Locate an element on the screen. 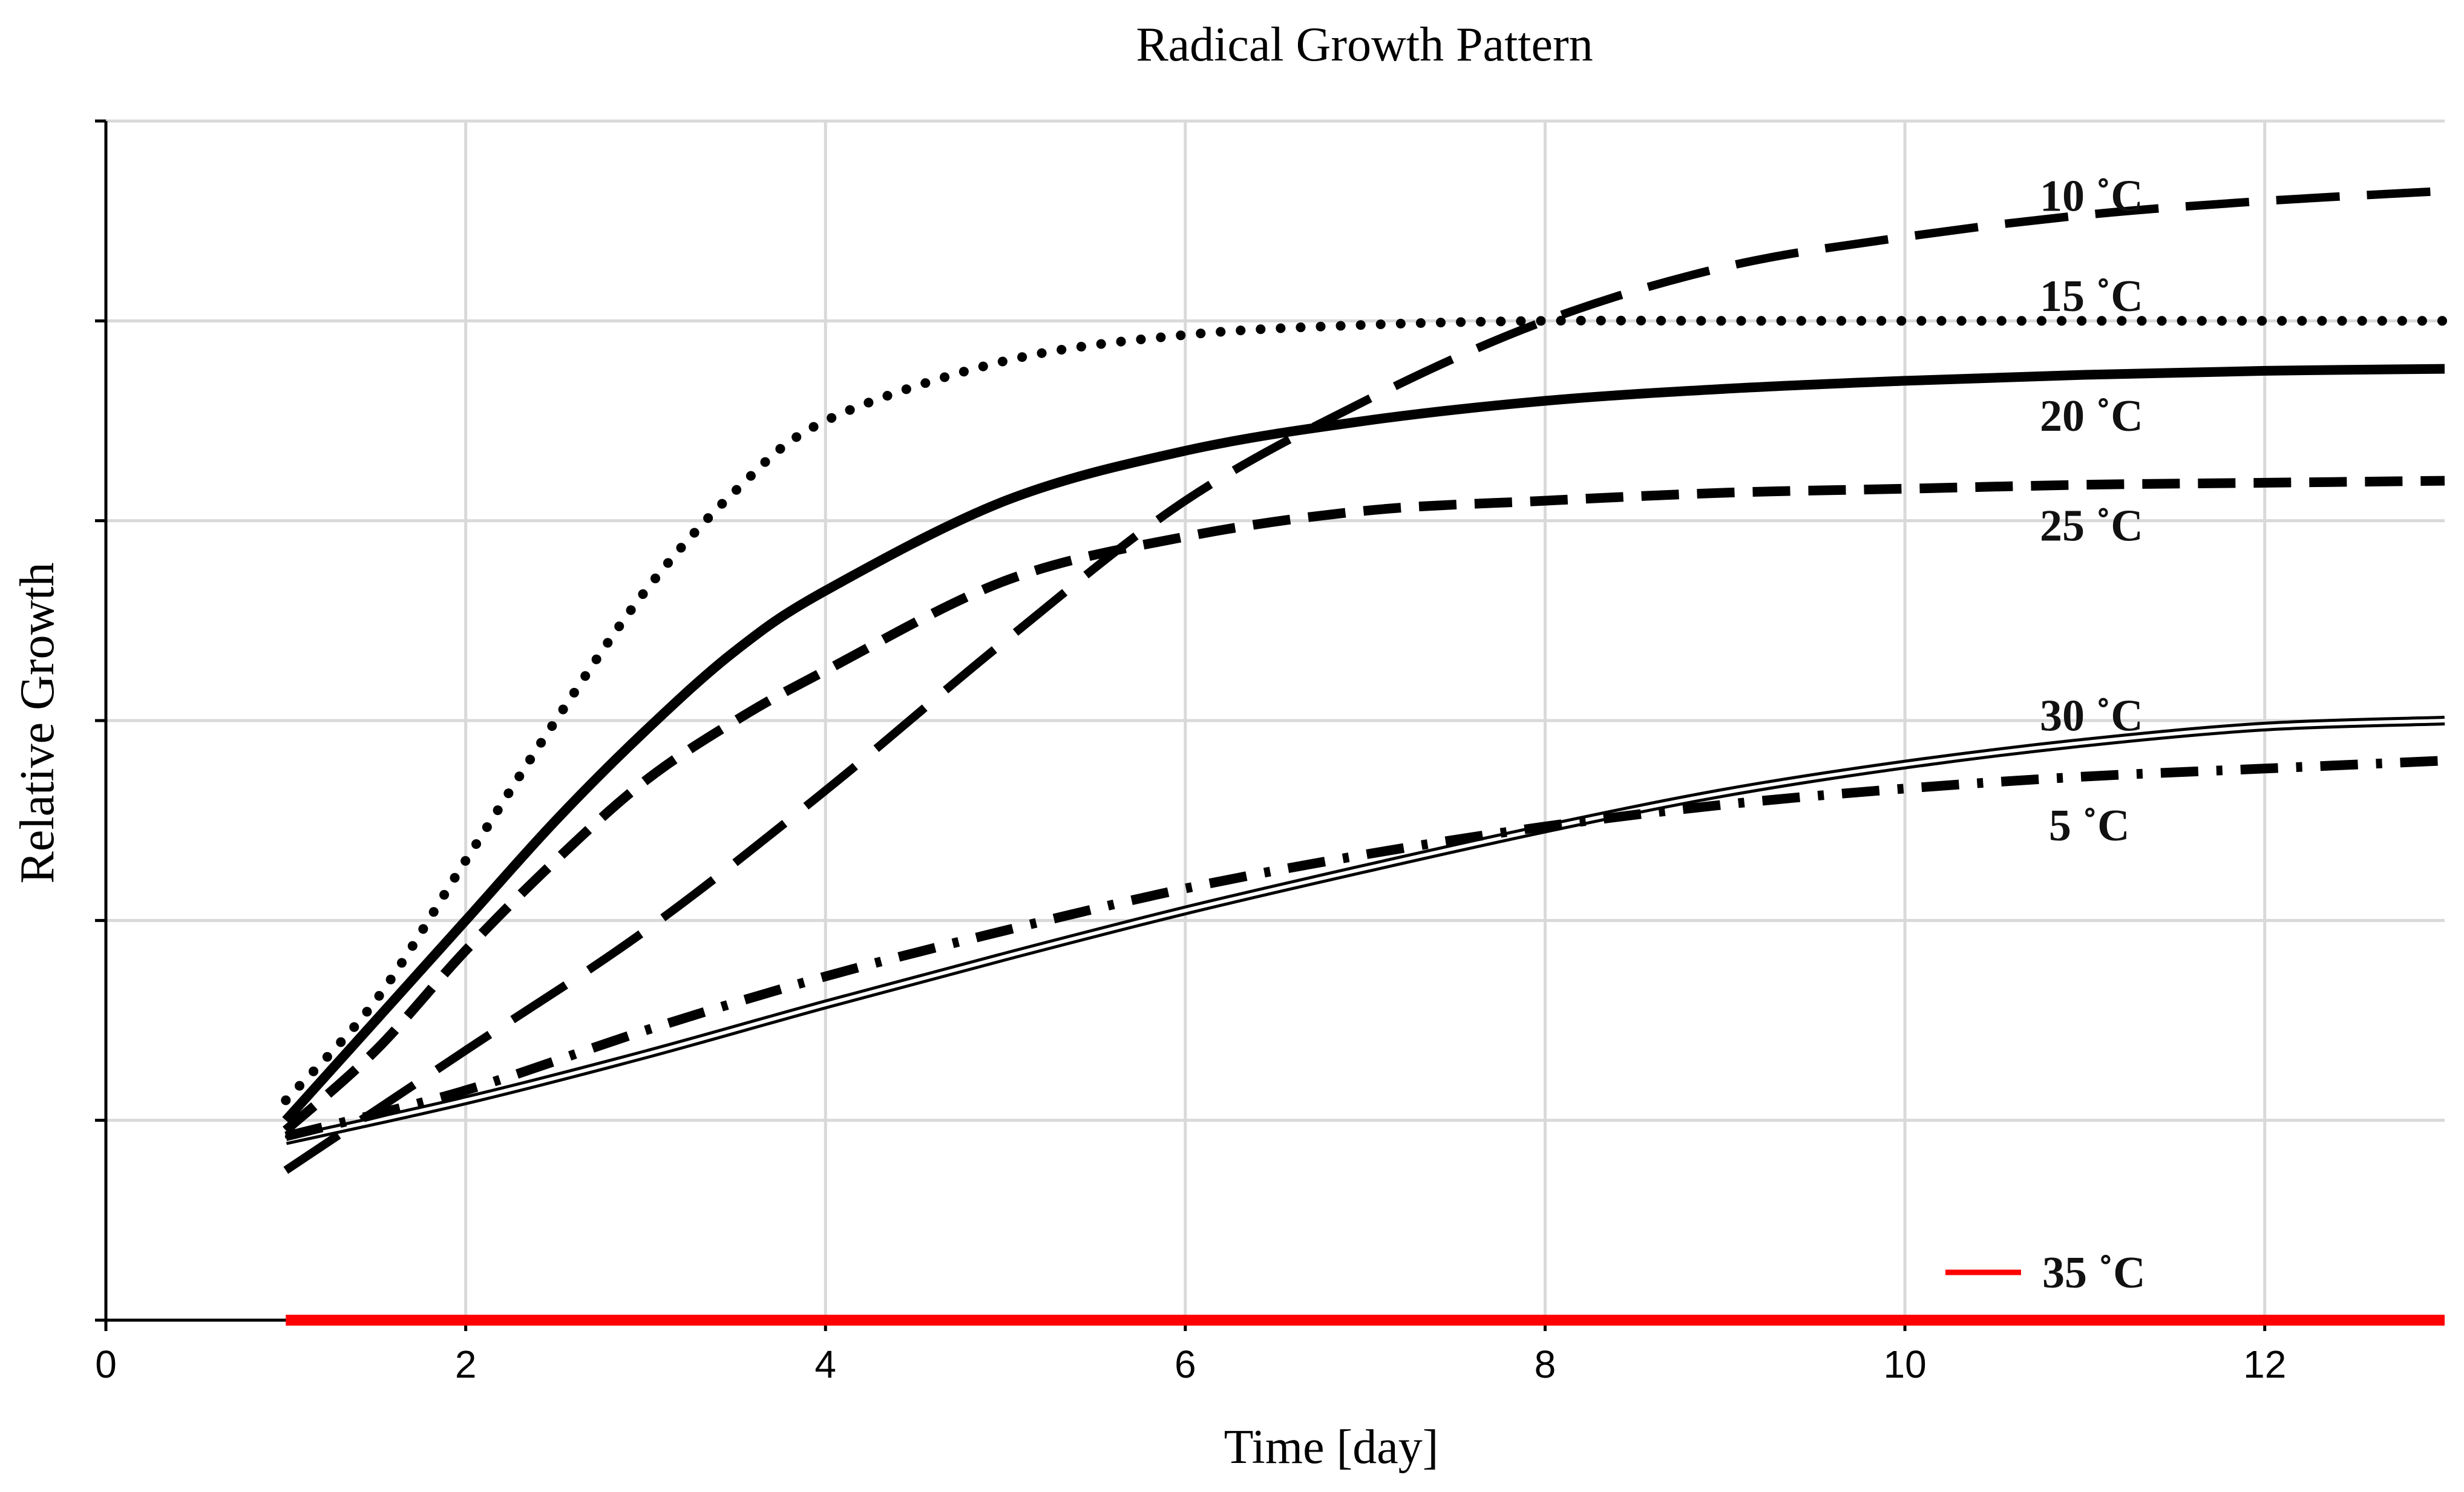 This screenshot has height=1492, width=2464. series-label-15-c: 15 ˚C is located at coordinates (2092, 297).